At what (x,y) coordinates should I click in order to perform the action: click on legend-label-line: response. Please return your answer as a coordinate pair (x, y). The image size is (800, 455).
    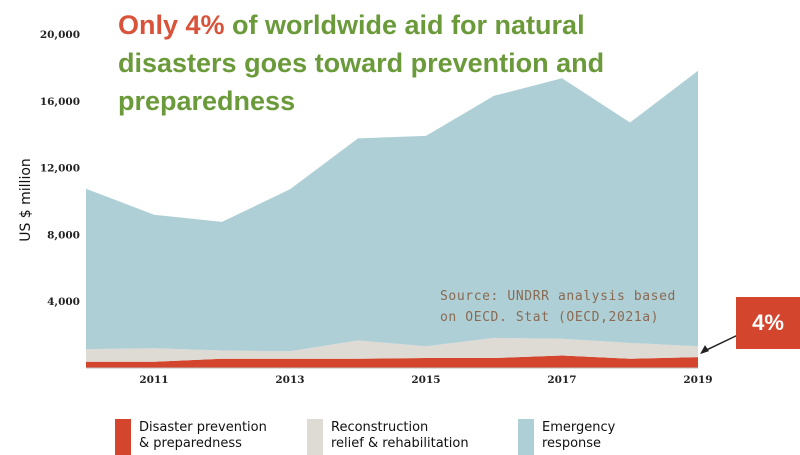
    Looking at the image, I should click on (572, 443).